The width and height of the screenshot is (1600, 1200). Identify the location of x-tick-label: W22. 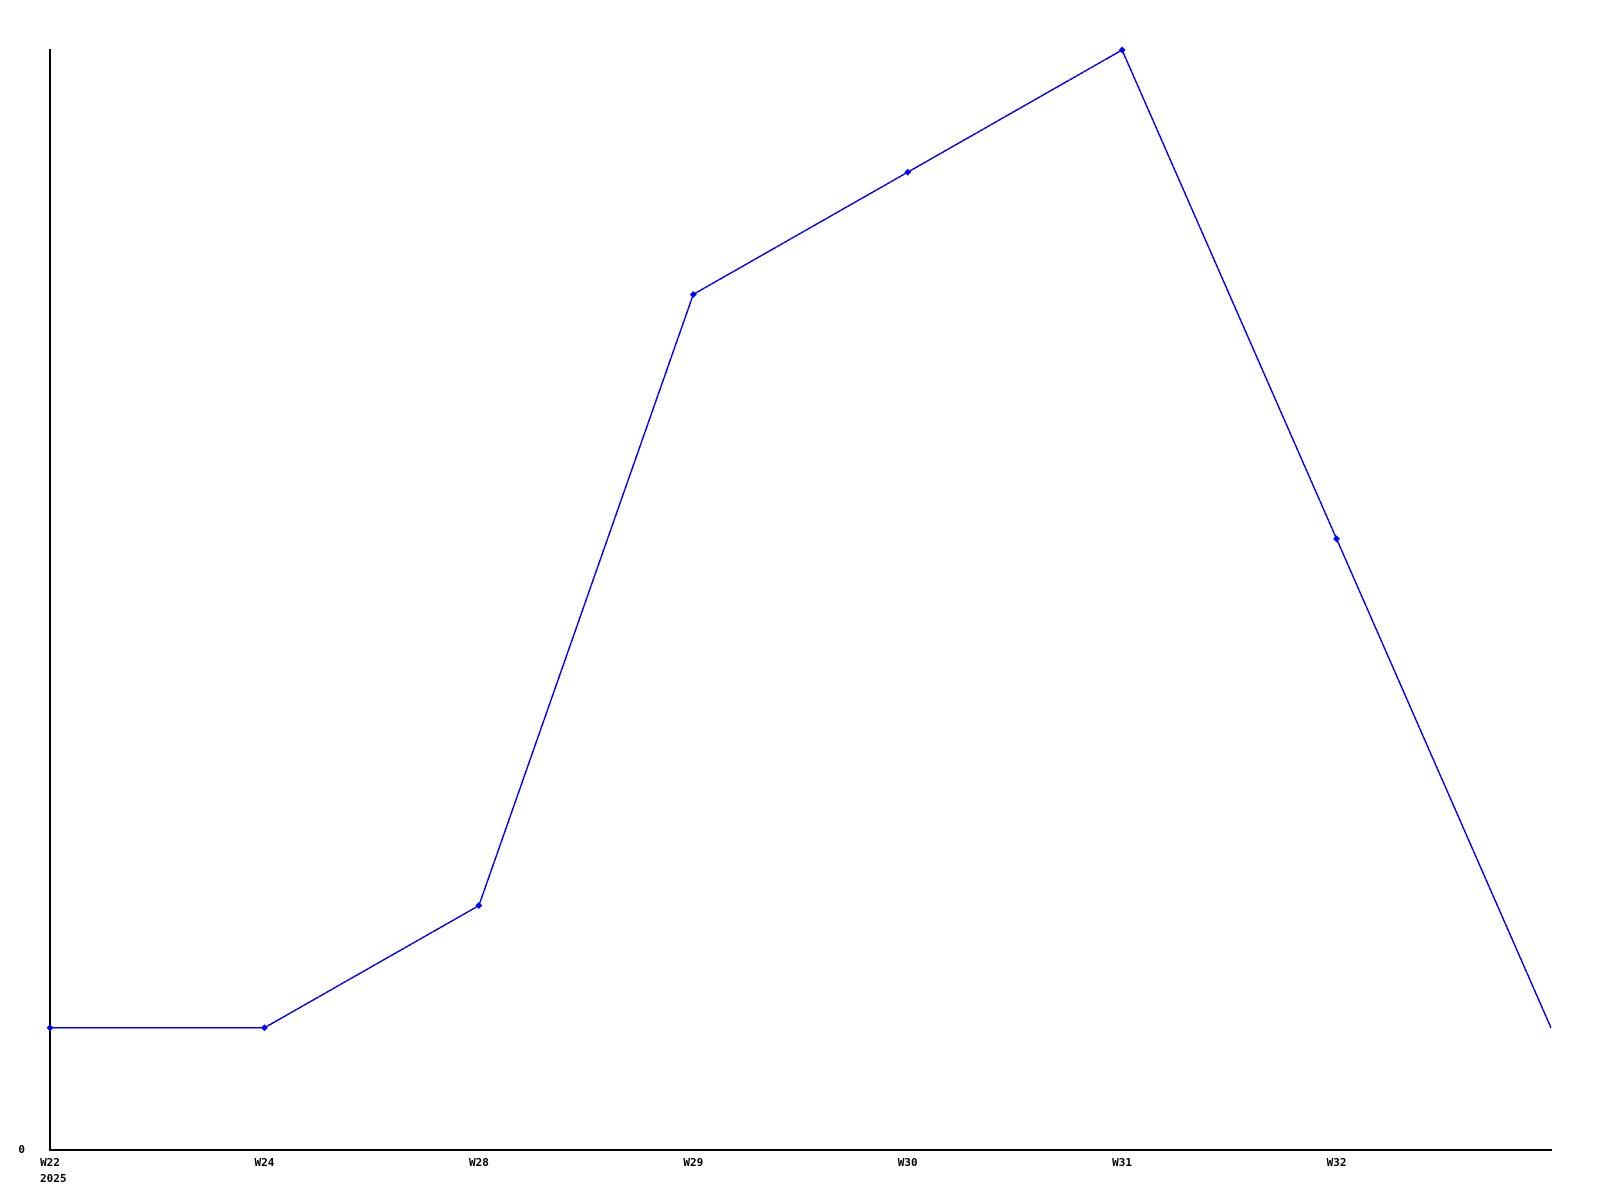
(50, 1162).